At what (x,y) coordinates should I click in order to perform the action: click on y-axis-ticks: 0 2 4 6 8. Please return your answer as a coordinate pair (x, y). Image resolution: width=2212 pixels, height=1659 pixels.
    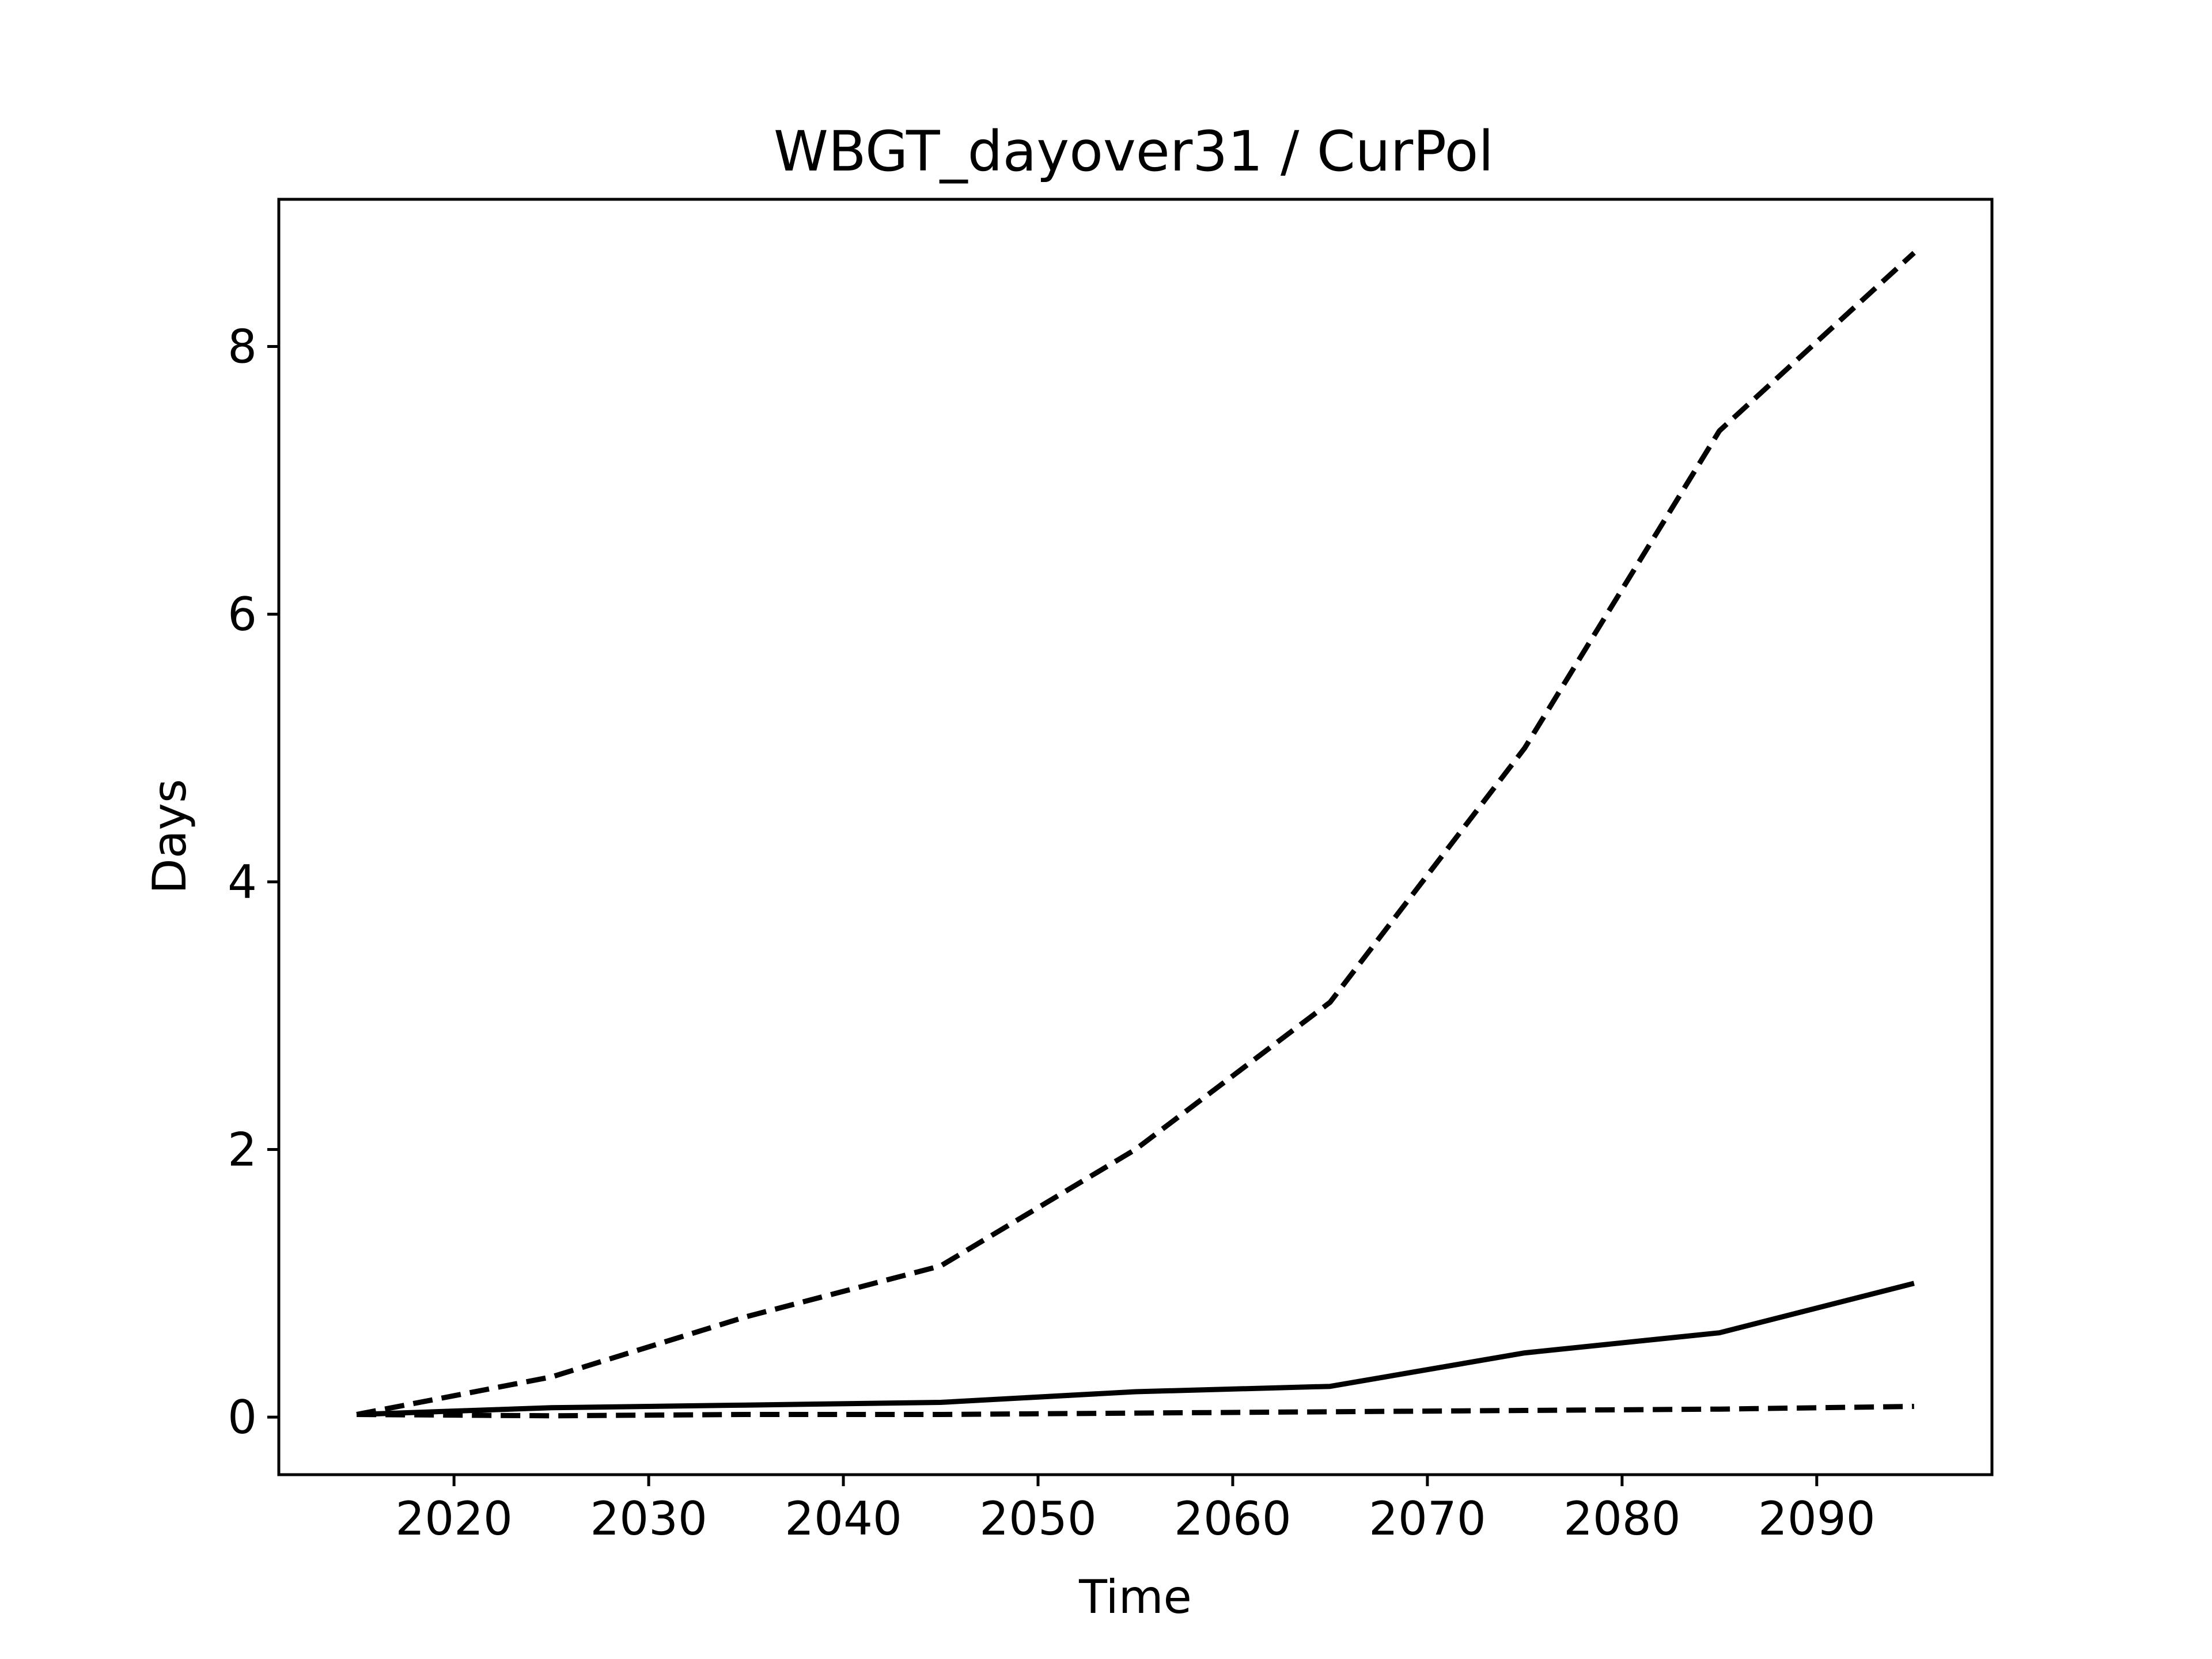
    Looking at the image, I should click on (253, 882).